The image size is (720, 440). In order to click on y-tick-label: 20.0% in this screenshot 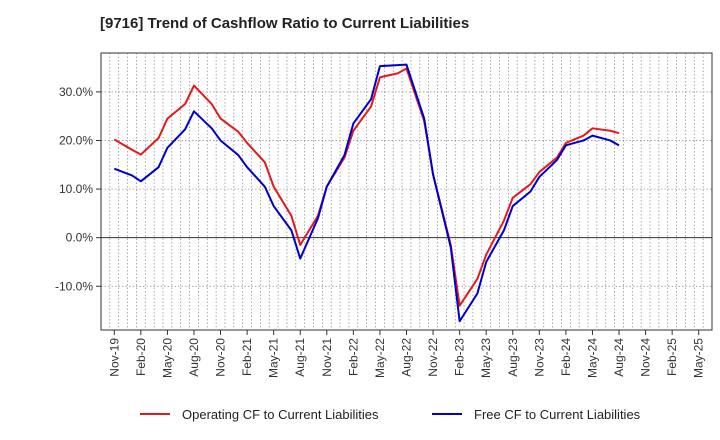, I will do `click(76, 140)`.